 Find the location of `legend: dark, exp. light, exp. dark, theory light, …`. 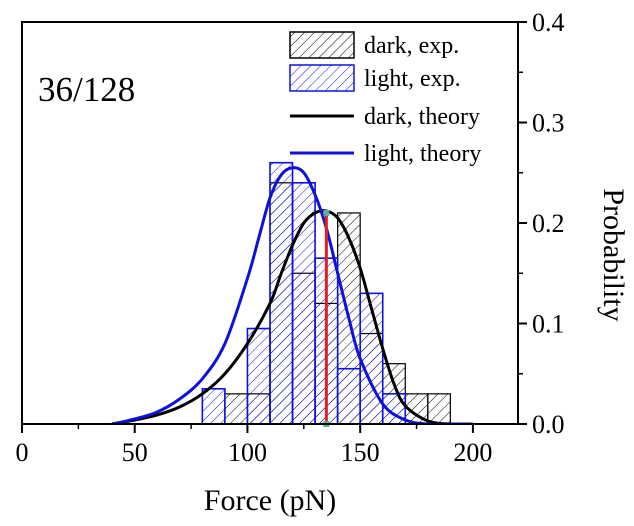

legend: dark, exp. light, exp. dark, theory light, … is located at coordinates (385, 99).